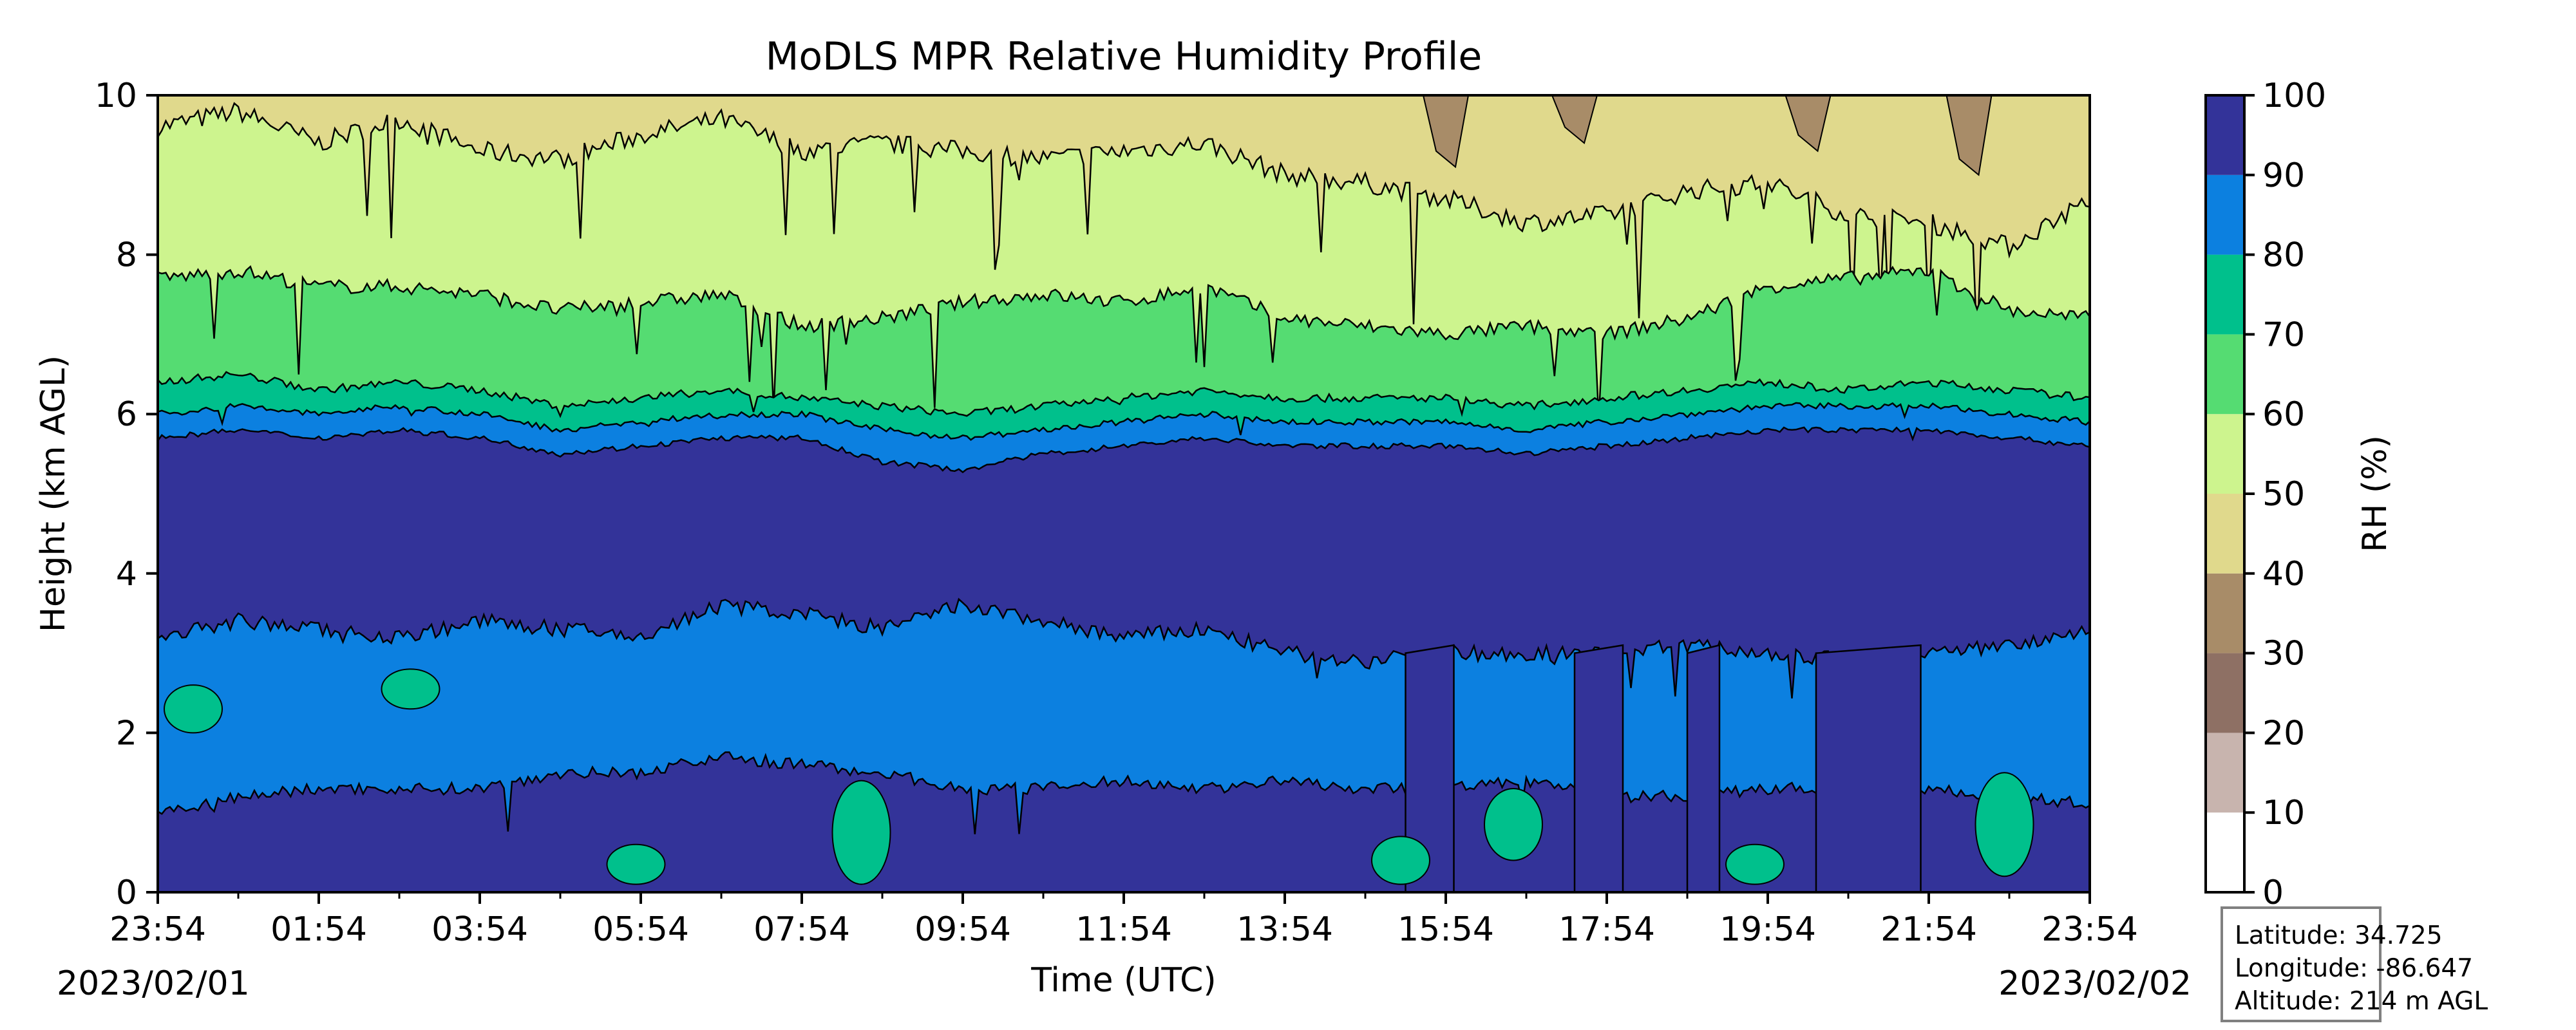 The height and width of the screenshot is (1030, 2576). Describe the element at coordinates (480, 930) in the screenshot. I see `x-tick-label: 03:54` at that location.